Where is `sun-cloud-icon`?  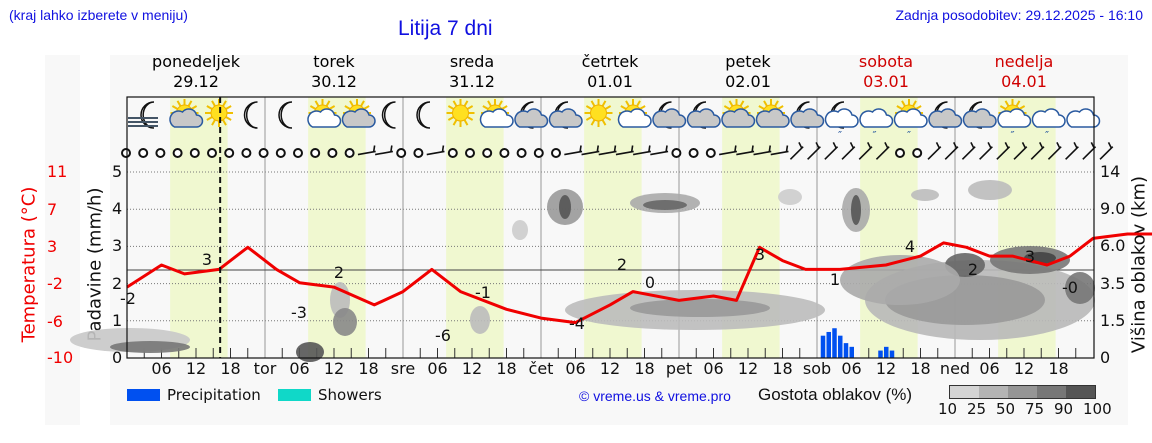 sun-cloud-icon is located at coordinates (772, 113).